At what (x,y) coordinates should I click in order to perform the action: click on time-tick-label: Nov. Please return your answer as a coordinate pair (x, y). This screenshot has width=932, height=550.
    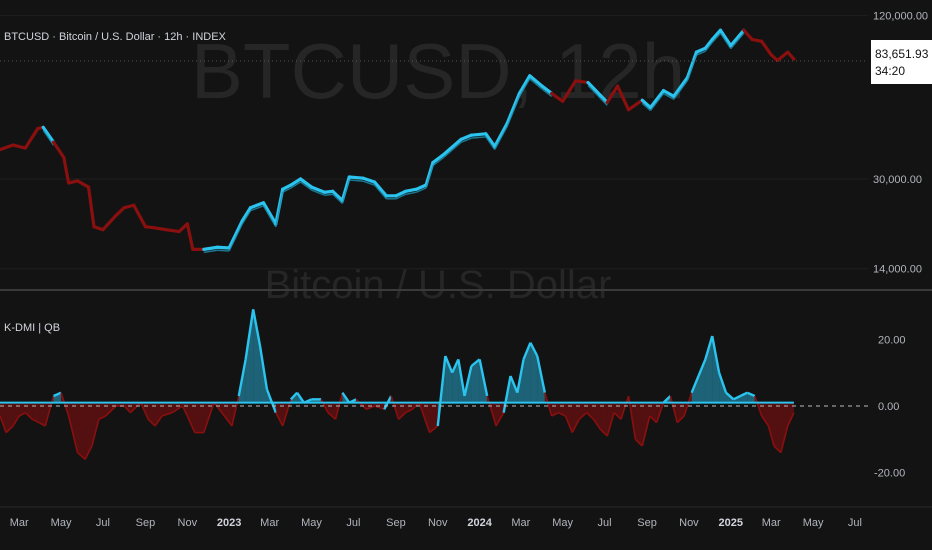
    Looking at the image, I should click on (188, 523).